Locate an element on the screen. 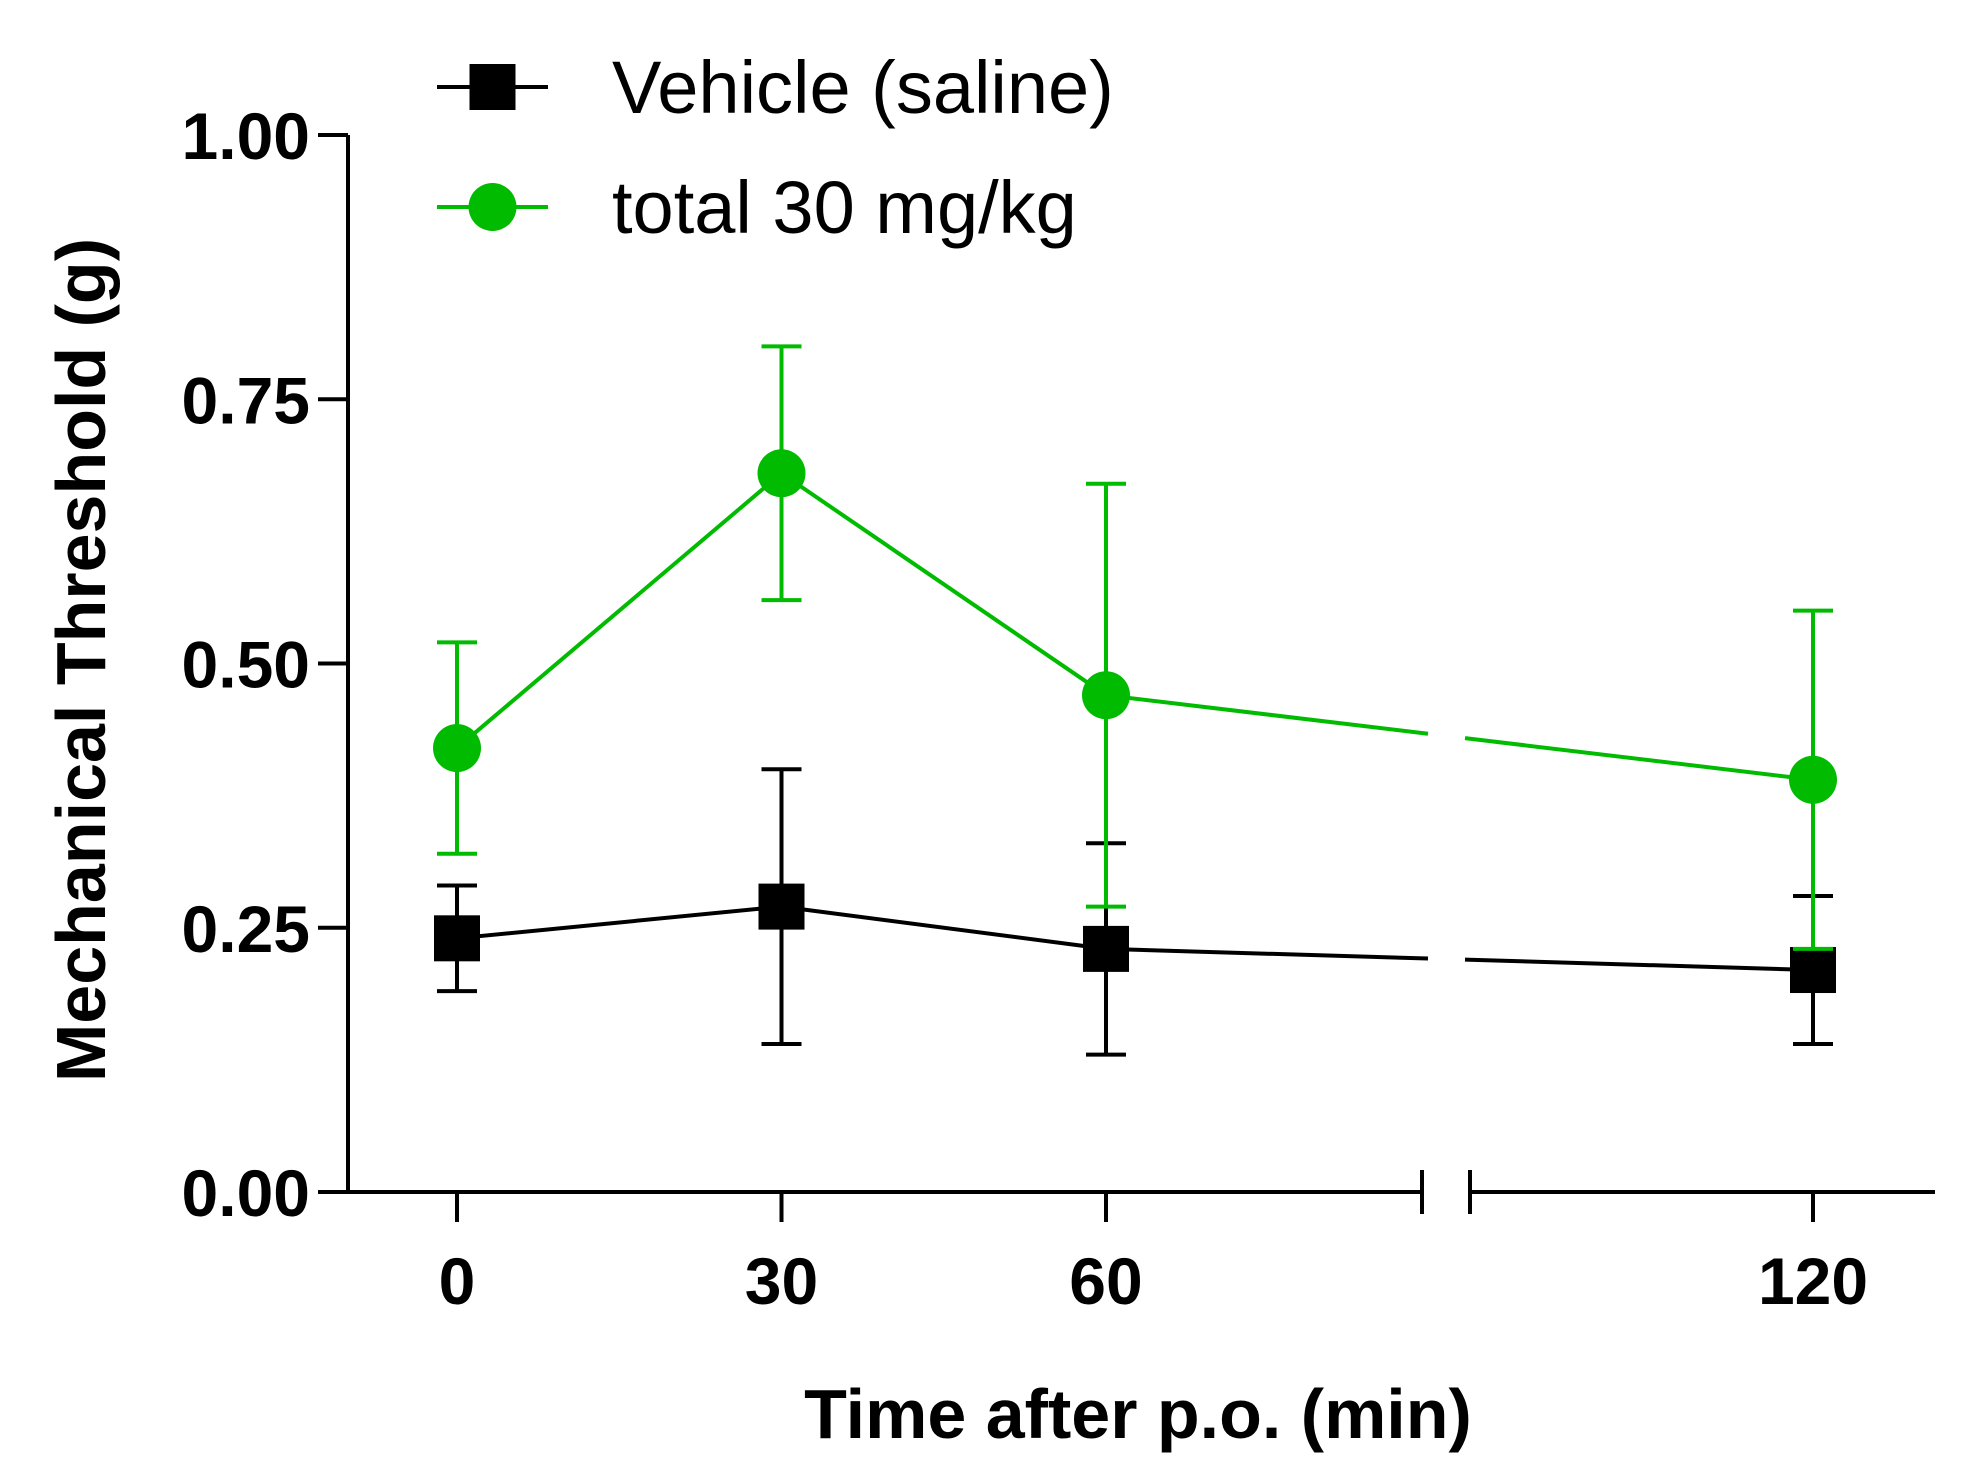 This screenshot has height=1481, width=1974. x-tick-label: 30 is located at coordinates (781, 1281).